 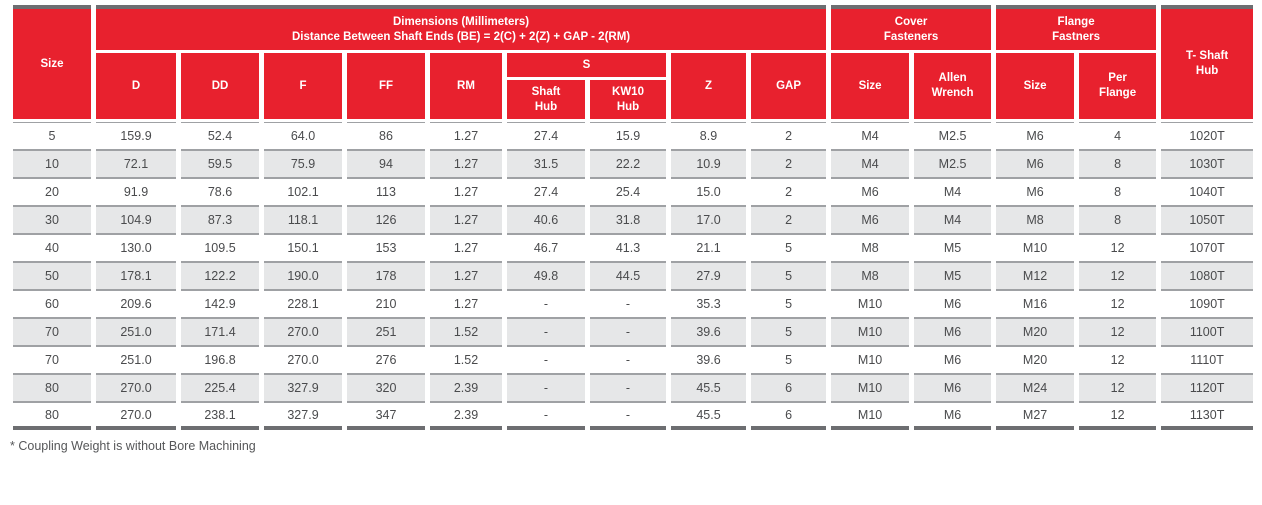 What do you see at coordinates (586, 66) in the screenshot?
I see `column-group-s: S` at bounding box center [586, 66].